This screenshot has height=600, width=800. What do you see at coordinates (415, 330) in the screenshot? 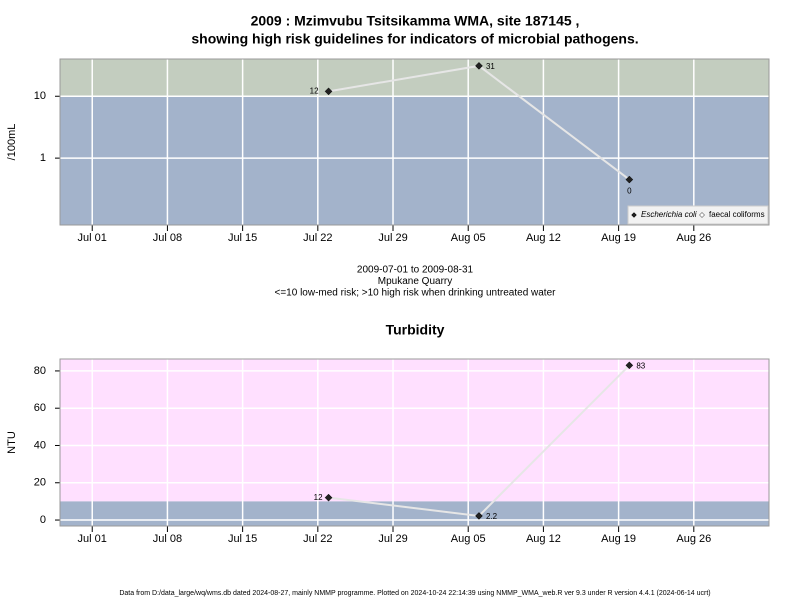
I see `chart-title: Turbidity` at bounding box center [415, 330].